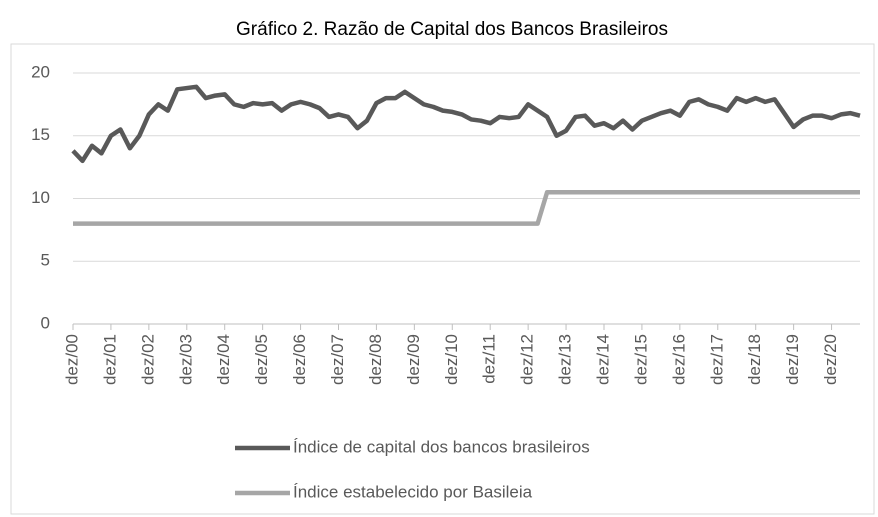  Describe the element at coordinates (109, 359) in the screenshot. I see `x-tick-label: dez/01` at that location.